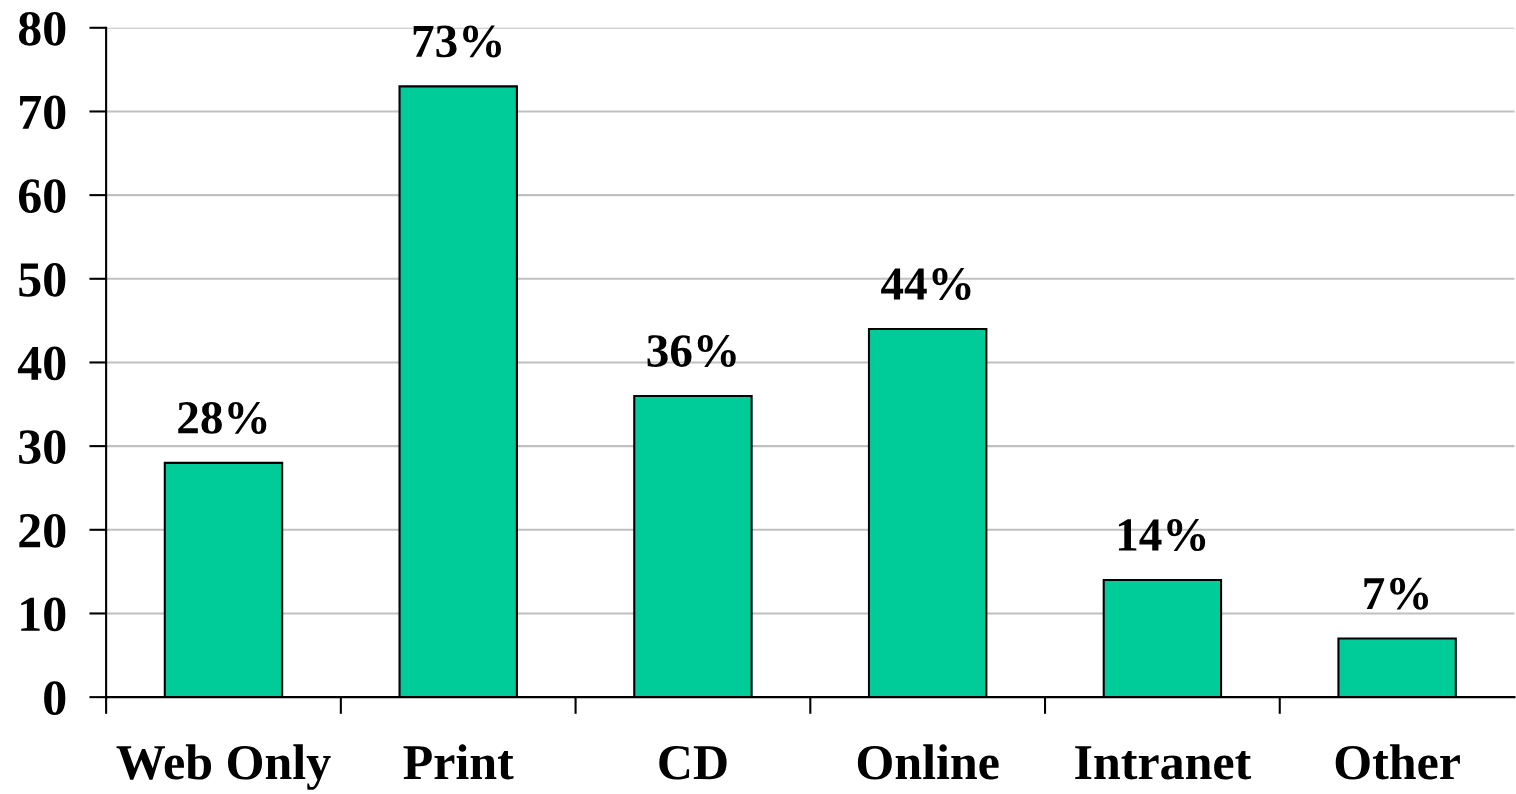  What do you see at coordinates (42, 196) in the screenshot?
I see `y-tick-label: 60` at bounding box center [42, 196].